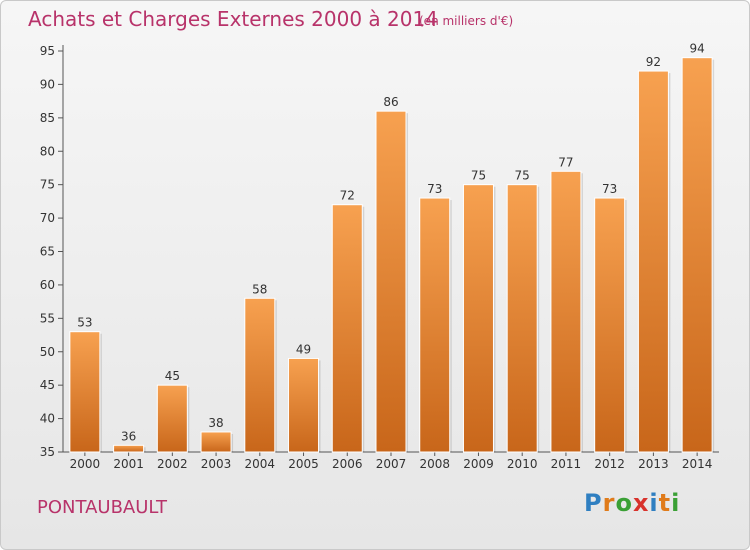 Image resolution: width=750 pixels, height=550 pixels. I want to click on bar-2014, so click(697, 255).